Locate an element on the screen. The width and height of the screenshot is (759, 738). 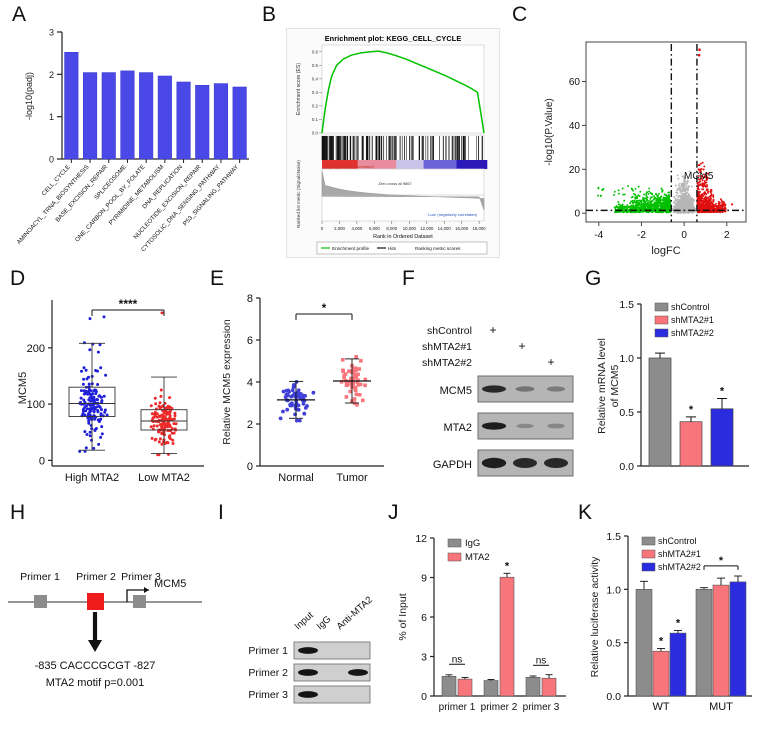
y-axis-label: MCM5 is located at coordinates (23, 388).